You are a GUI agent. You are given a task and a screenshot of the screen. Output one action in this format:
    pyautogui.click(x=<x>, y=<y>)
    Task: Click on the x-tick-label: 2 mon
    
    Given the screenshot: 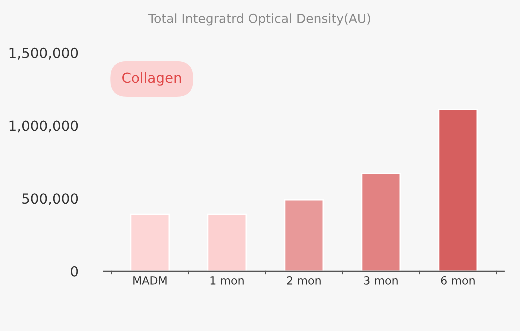 What is the action you would take?
    pyautogui.click(x=304, y=280)
    